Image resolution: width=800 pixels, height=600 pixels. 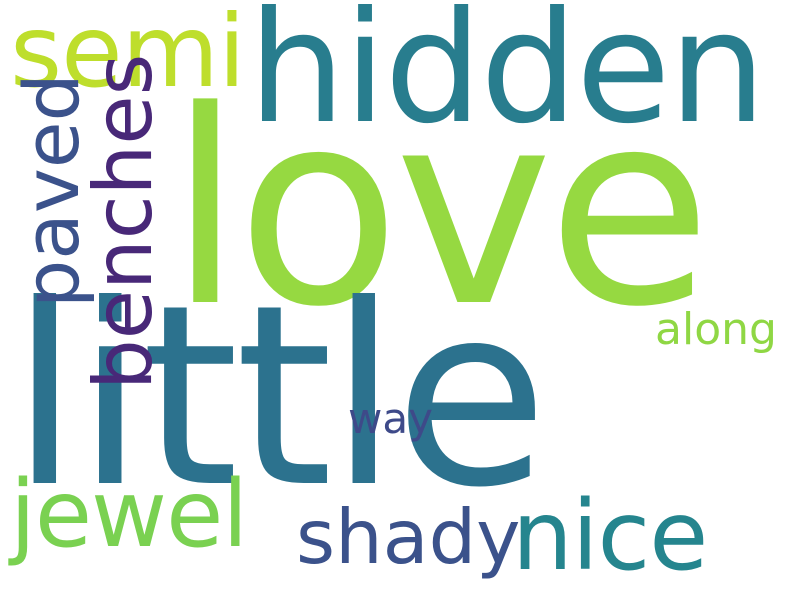 I want to click on word-benches: benches, so click(x=123, y=221).